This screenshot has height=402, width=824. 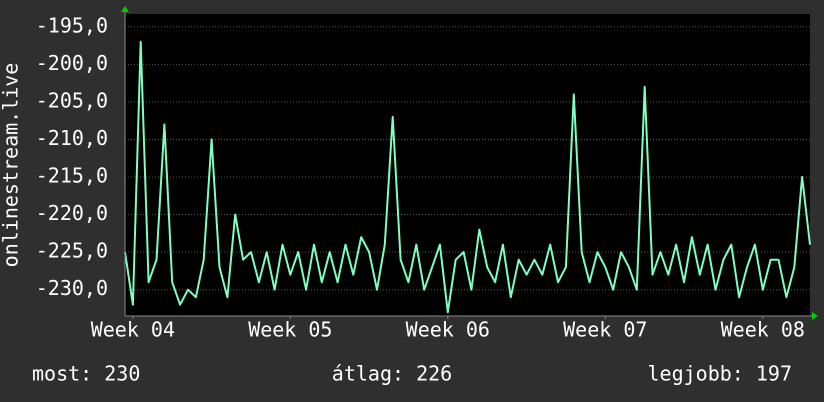 What do you see at coordinates (72, 63) in the screenshot?
I see `y-tick-label: -200,0` at bounding box center [72, 63].